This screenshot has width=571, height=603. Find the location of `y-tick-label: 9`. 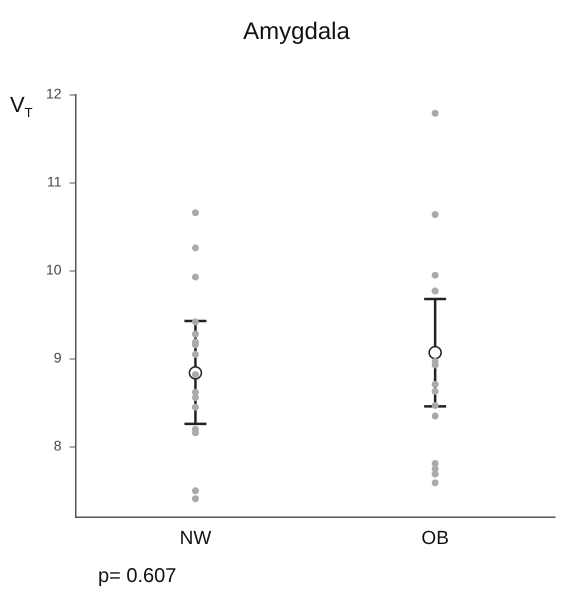

y-tick-label: 9 is located at coordinates (58, 358).